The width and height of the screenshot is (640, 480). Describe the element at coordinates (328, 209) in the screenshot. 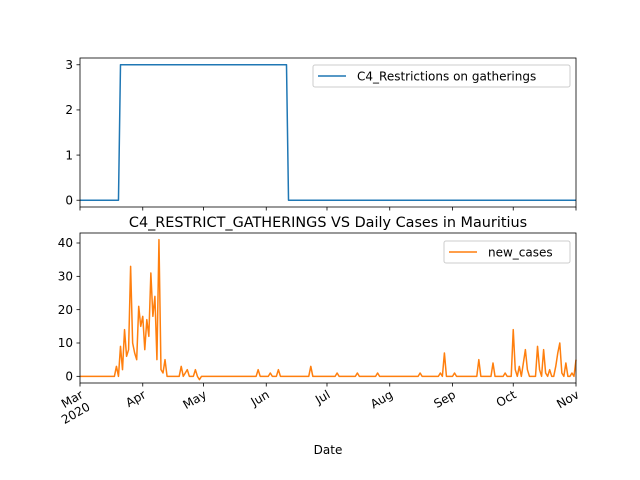

I see `top-x-ticks` at that location.